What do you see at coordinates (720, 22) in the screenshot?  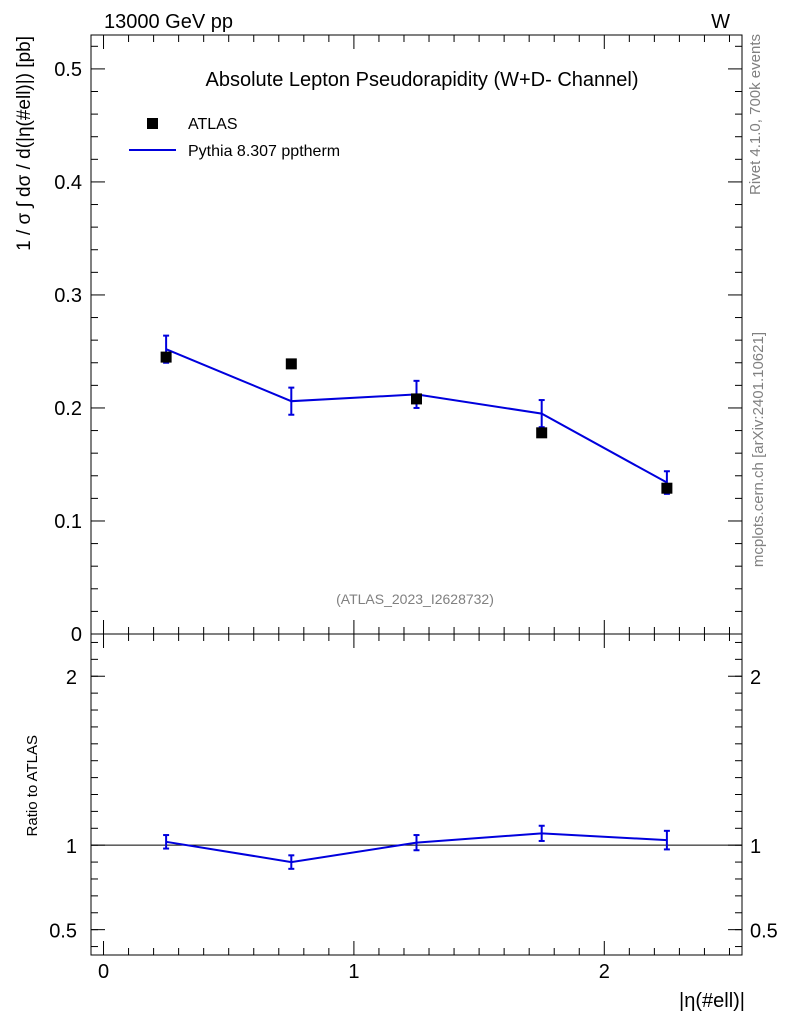 I see `header-process-label: W` at bounding box center [720, 22].